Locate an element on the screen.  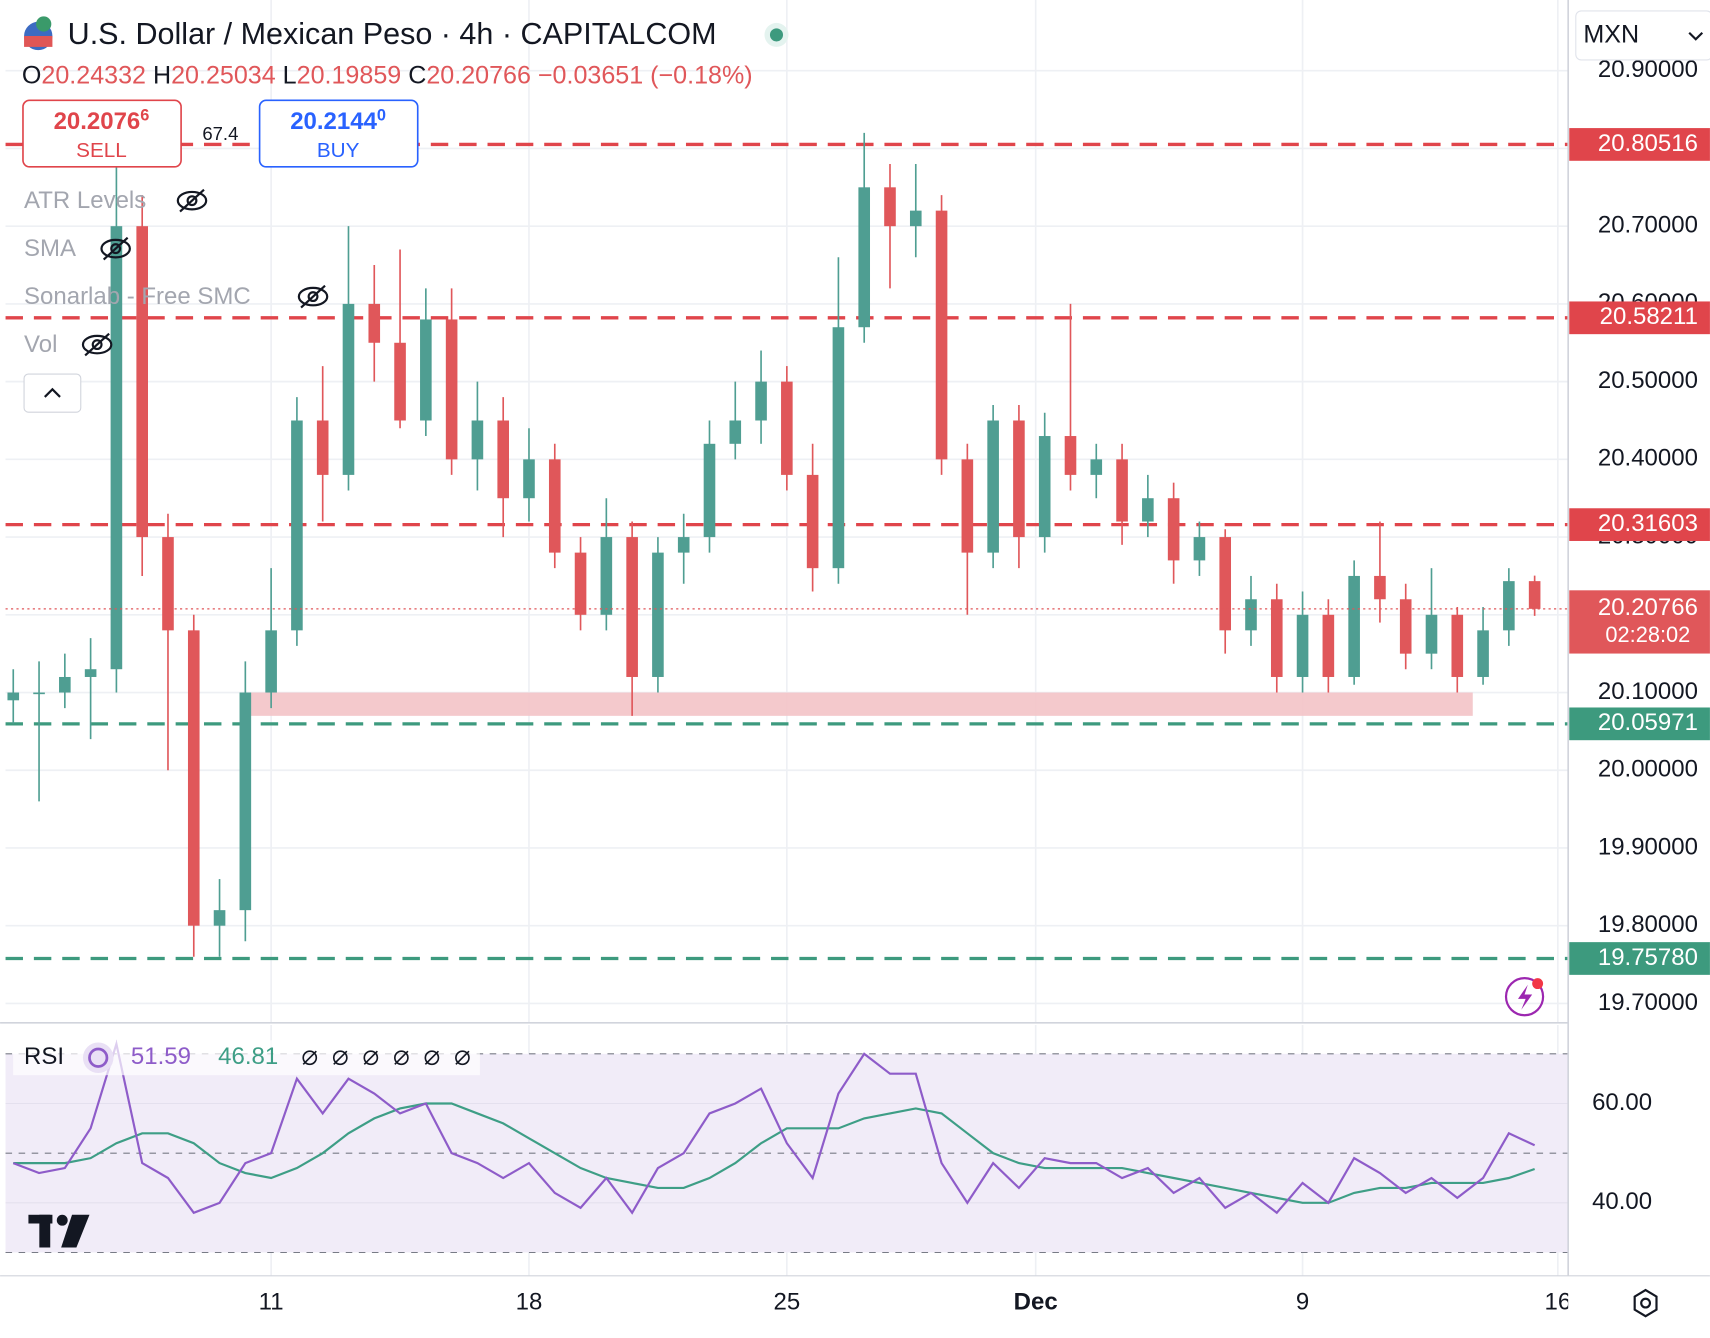
y-tick-label: 20.40000 is located at coordinates (1648, 458).